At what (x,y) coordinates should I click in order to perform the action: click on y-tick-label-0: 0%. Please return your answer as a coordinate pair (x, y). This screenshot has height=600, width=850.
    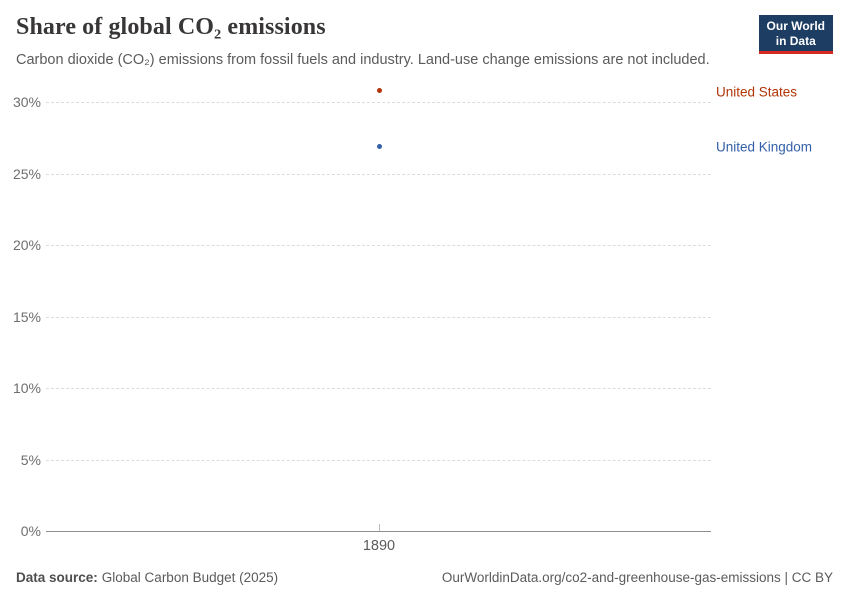
    Looking at the image, I should click on (30, 531).